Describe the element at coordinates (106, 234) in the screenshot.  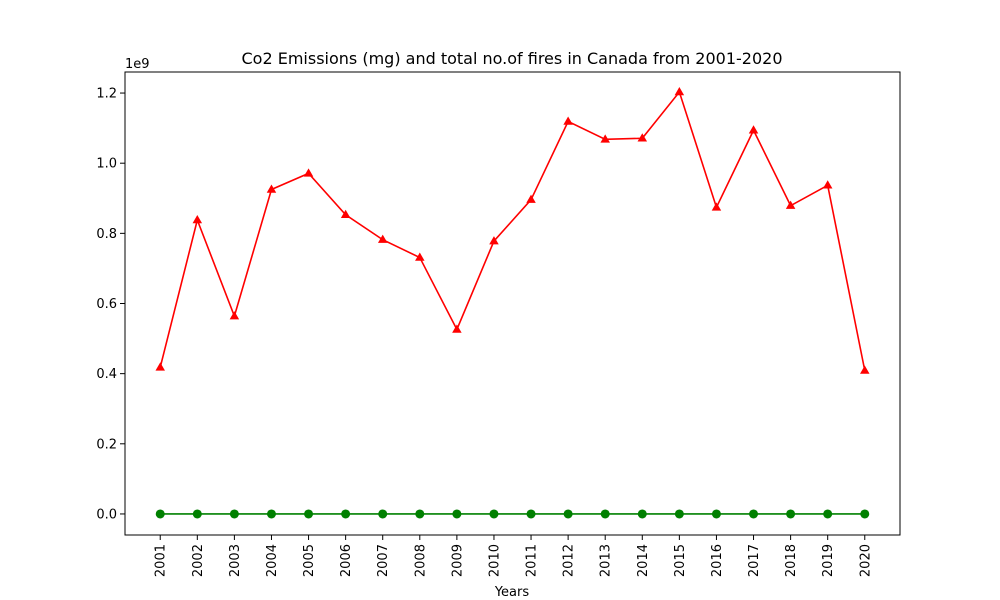
I see `y-tick-label: 0.8` at that location.